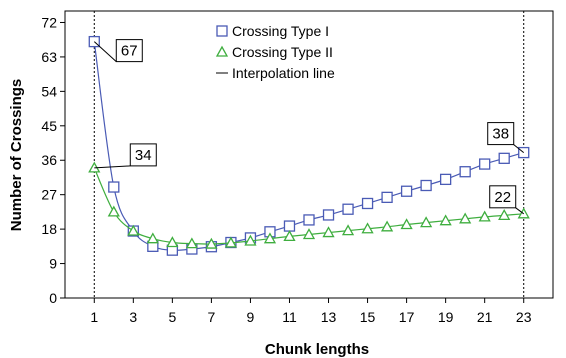  Describe the element at coordinates (283, 73) in the screenshot. I see `legend-label-interpolation: Interpolation line` at that location.